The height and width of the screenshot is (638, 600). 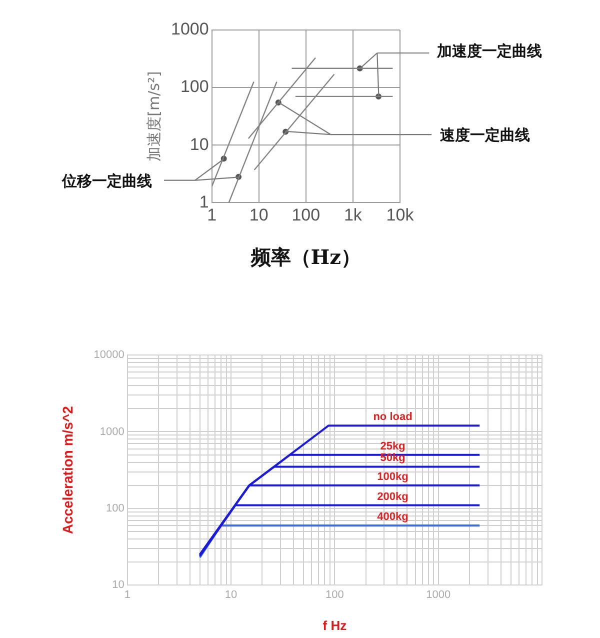 What do you see at coordinates (67, 470) in the screenshot?
I see `y-axis-title: Acceleration m/s^2` at bounding box center [67, 470].